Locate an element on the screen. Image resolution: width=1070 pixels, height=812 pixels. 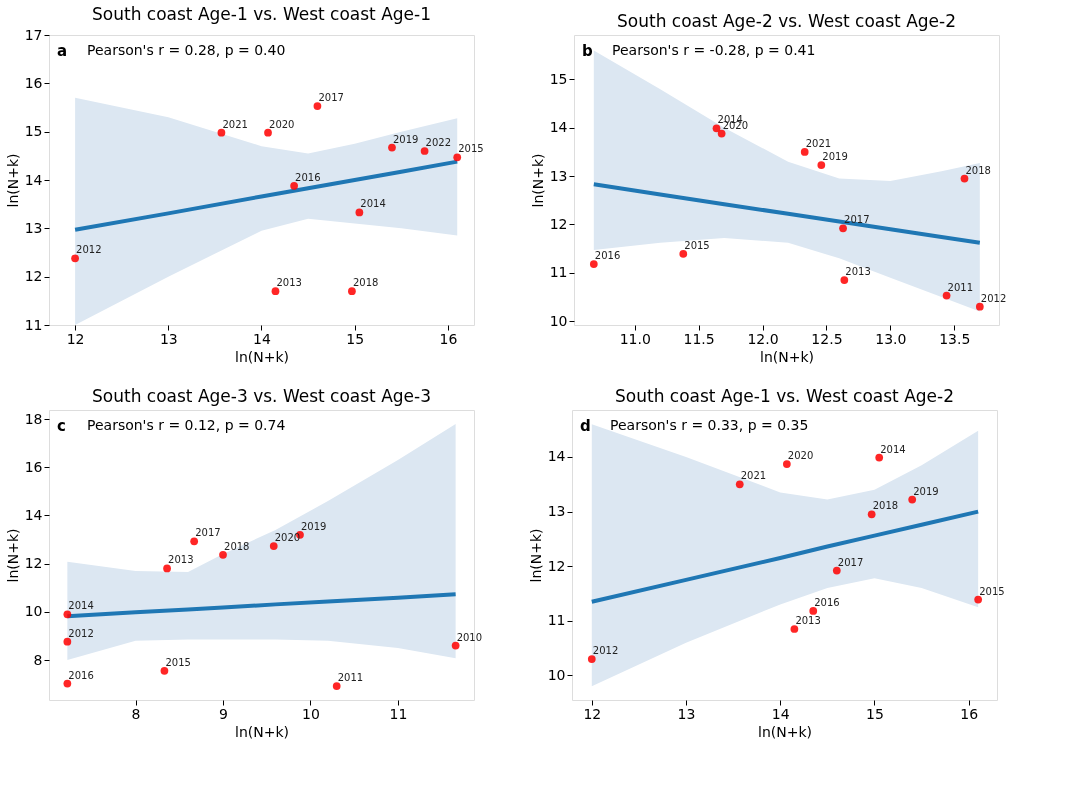
chart-title: South coast Age-3 vs. West coast Age-3 is located at coordinates (261, 396).